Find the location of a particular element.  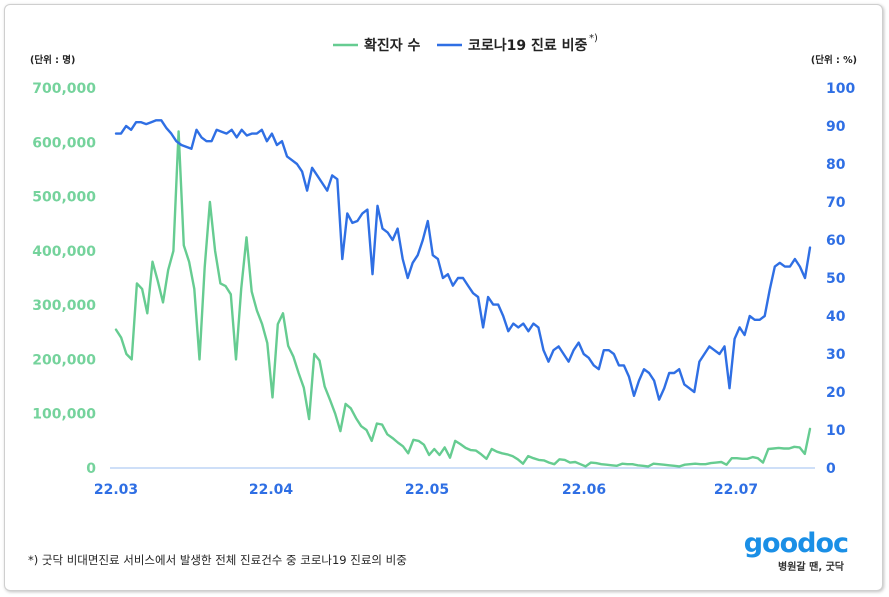

right-tick-label: 70 is located at coordinates (836, 203).